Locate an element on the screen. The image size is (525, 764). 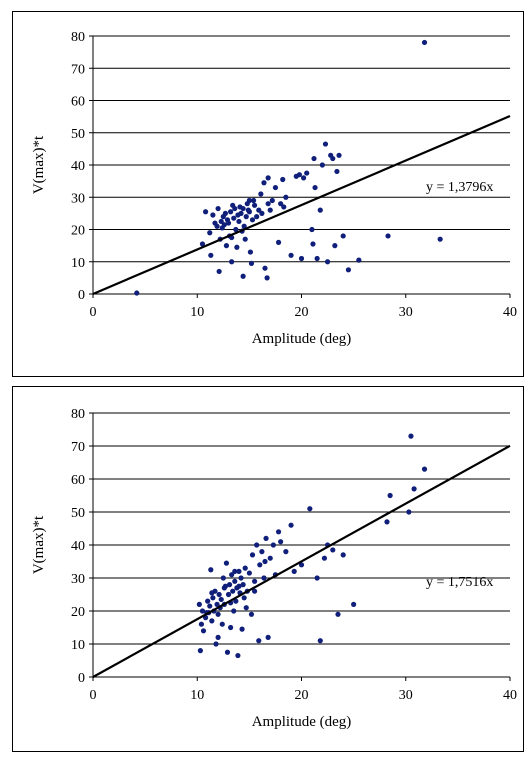
y-tick-label: 80 is located at coordinates (78, 37).